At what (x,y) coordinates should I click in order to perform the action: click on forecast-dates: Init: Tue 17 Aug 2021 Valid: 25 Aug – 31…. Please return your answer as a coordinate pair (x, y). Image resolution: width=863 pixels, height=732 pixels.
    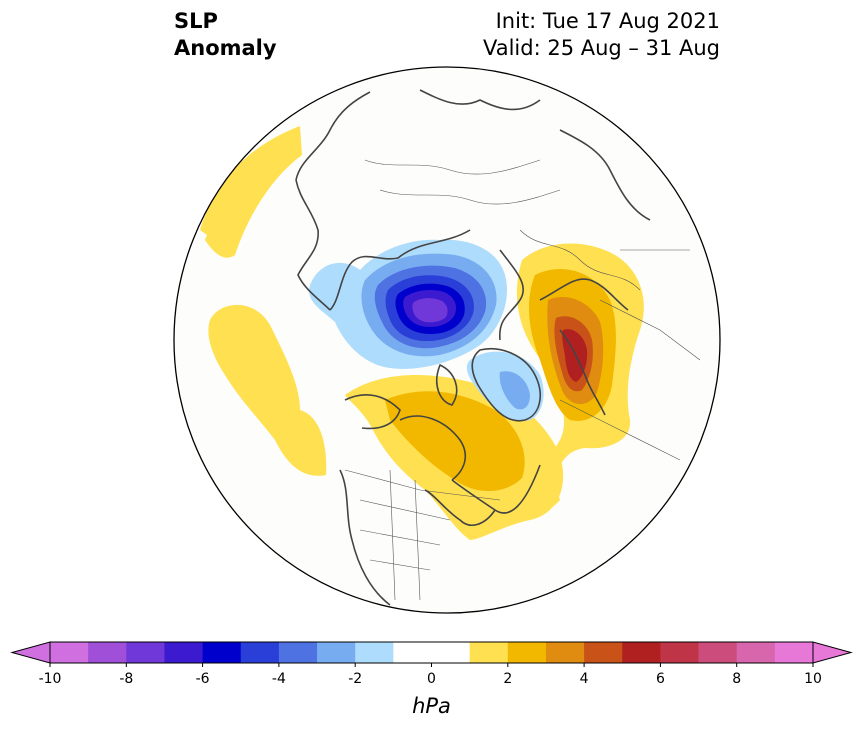
    Looking at the image, I should click on (601, 35).